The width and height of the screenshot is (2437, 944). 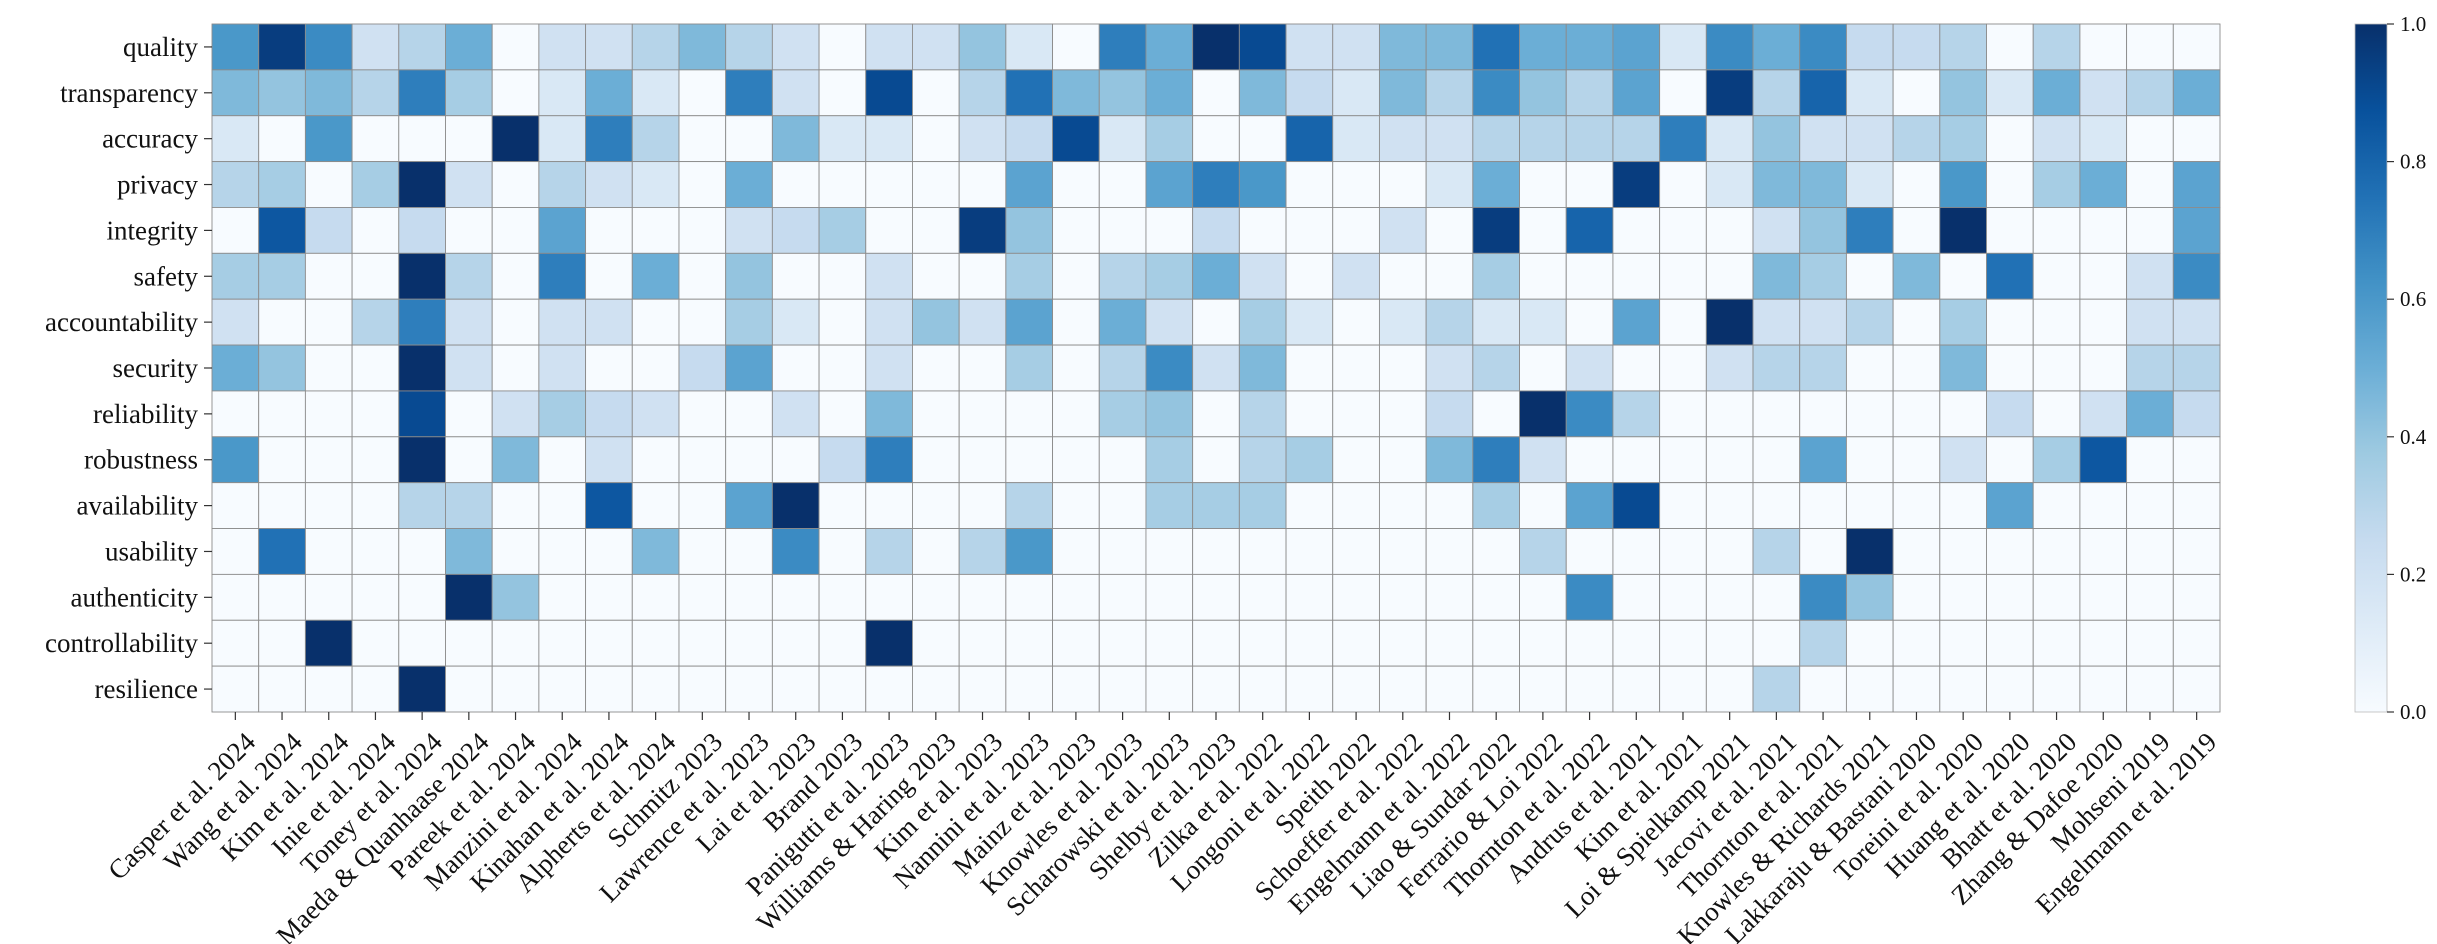 What do you see at coordinates (141, 460) in the screenshot?
I see `row-label: robustness` at bounding box center [141, 460].